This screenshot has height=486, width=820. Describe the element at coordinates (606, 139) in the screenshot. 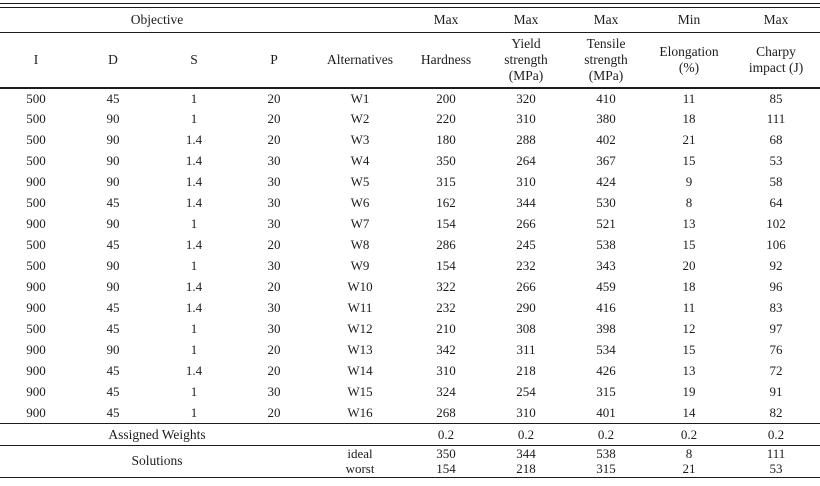

I see `cell: 402` at that location.